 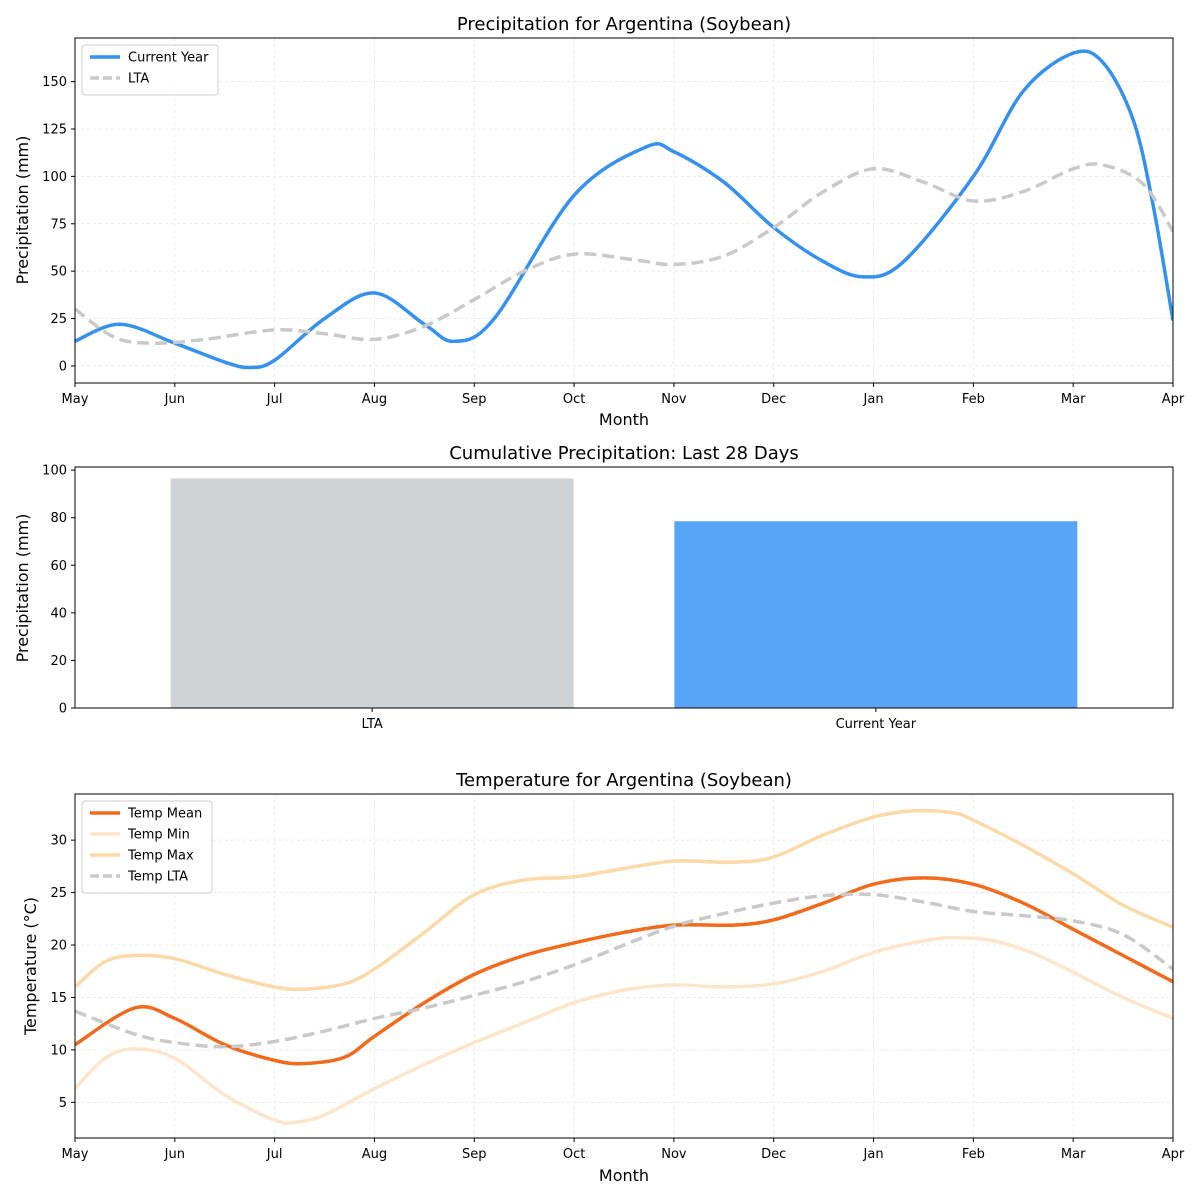 What do you see at coordinates (274, 399) in the screenshot?
I see `precip-x-tick-label-jul: Jul` at bounding box center [274, 399].